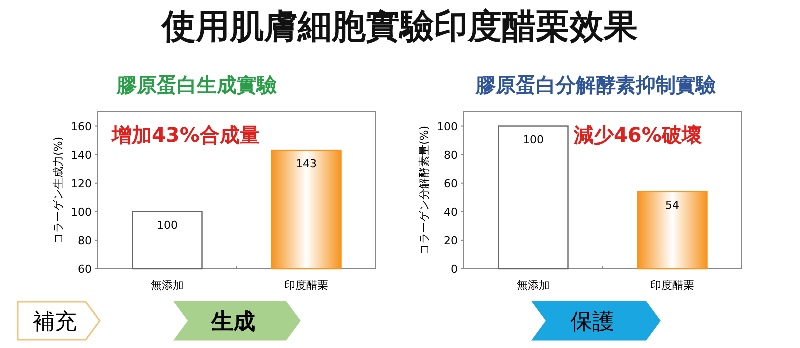 The image size is (800, 348). I want to click on chart-title: 膠原蛋白分解酵素抑制實驗, so click(596, 85).